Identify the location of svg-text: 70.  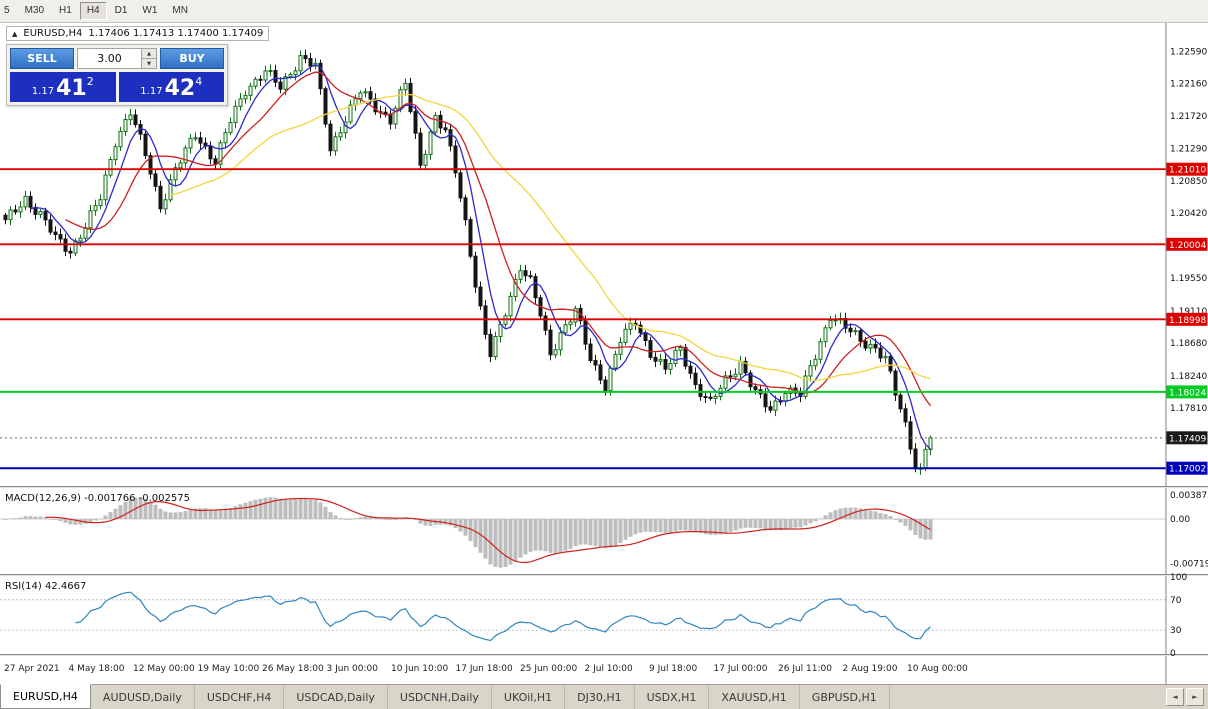
(1176, 601).